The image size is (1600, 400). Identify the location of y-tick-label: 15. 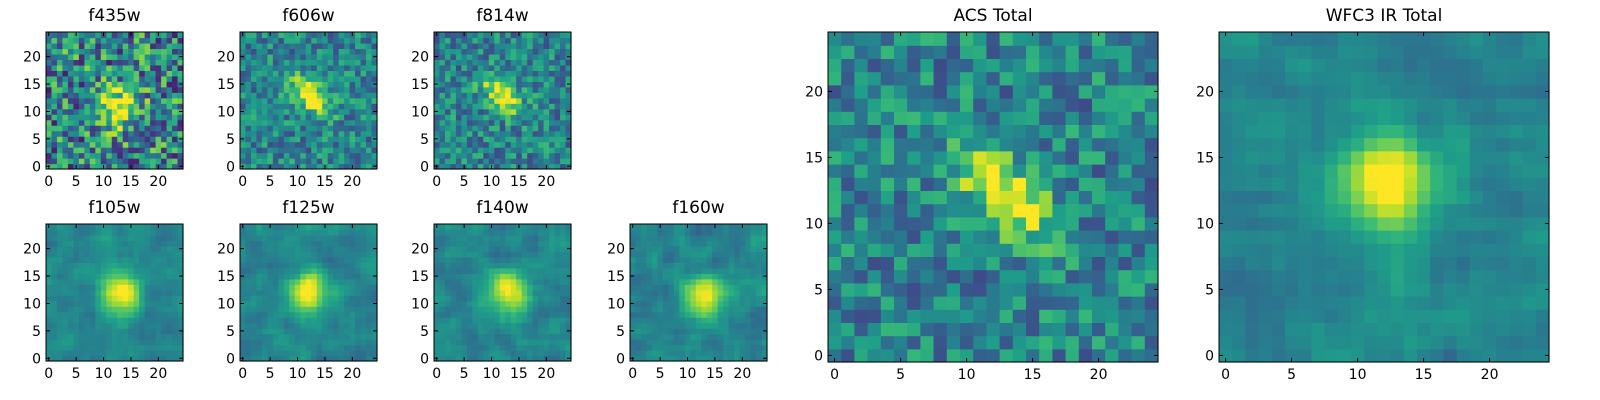
(32, 85).